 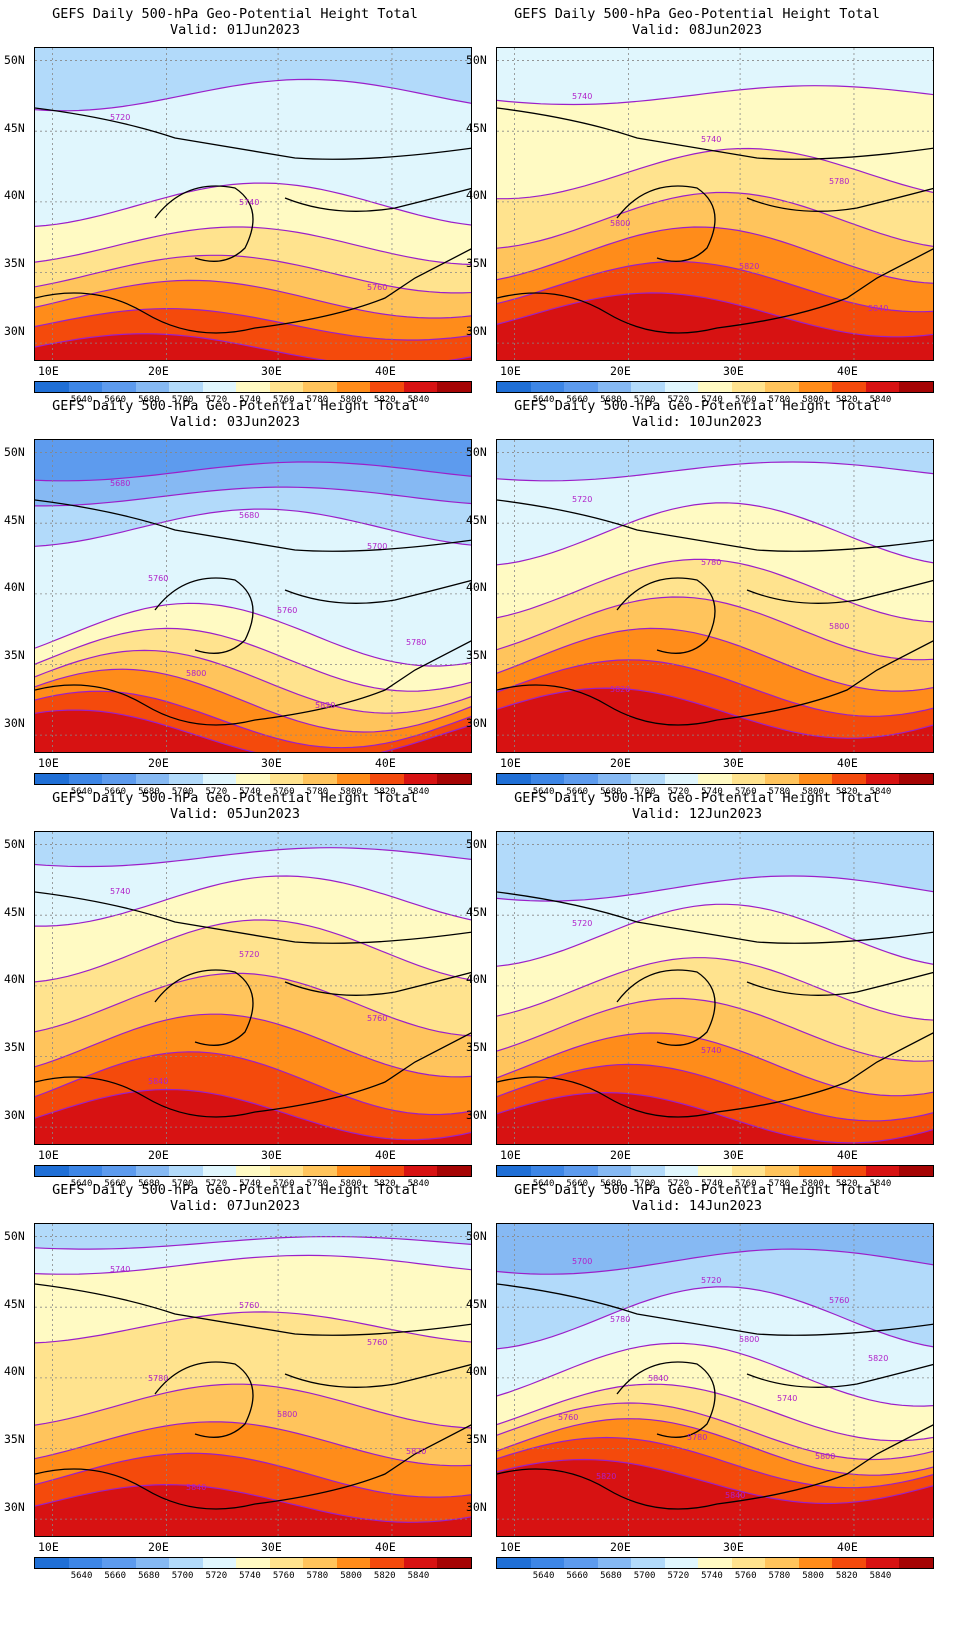 What do you see at coordinates (476, 1115) in the screenshot?
I see `latitude-label: 30N` at bounding box center [476, 1115].